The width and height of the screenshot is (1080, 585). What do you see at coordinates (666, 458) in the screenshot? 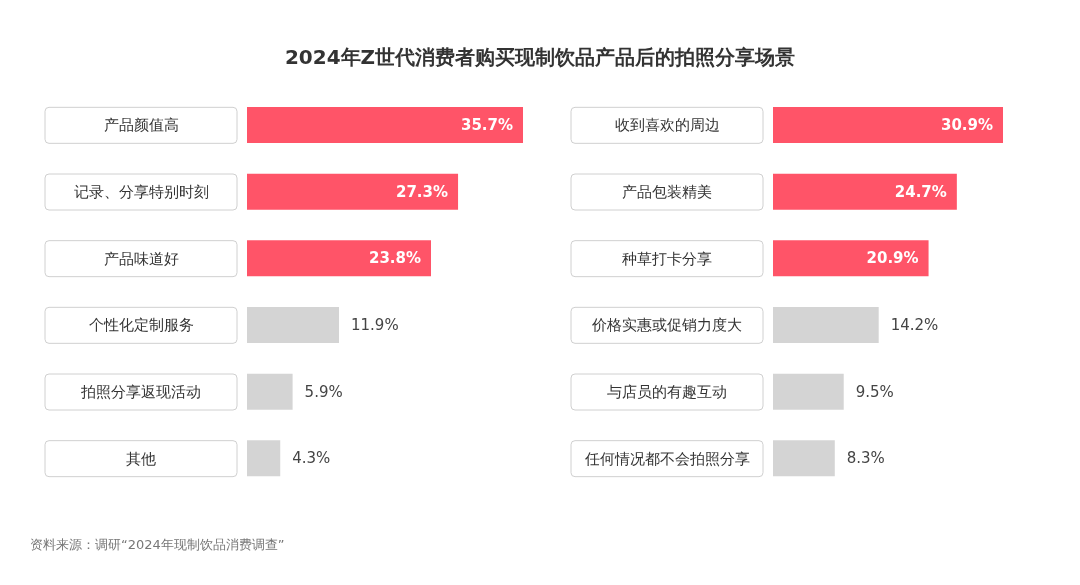
I see `y-tick-label: 任何情况都不会拍照分享` at bounding box center [666, 458].